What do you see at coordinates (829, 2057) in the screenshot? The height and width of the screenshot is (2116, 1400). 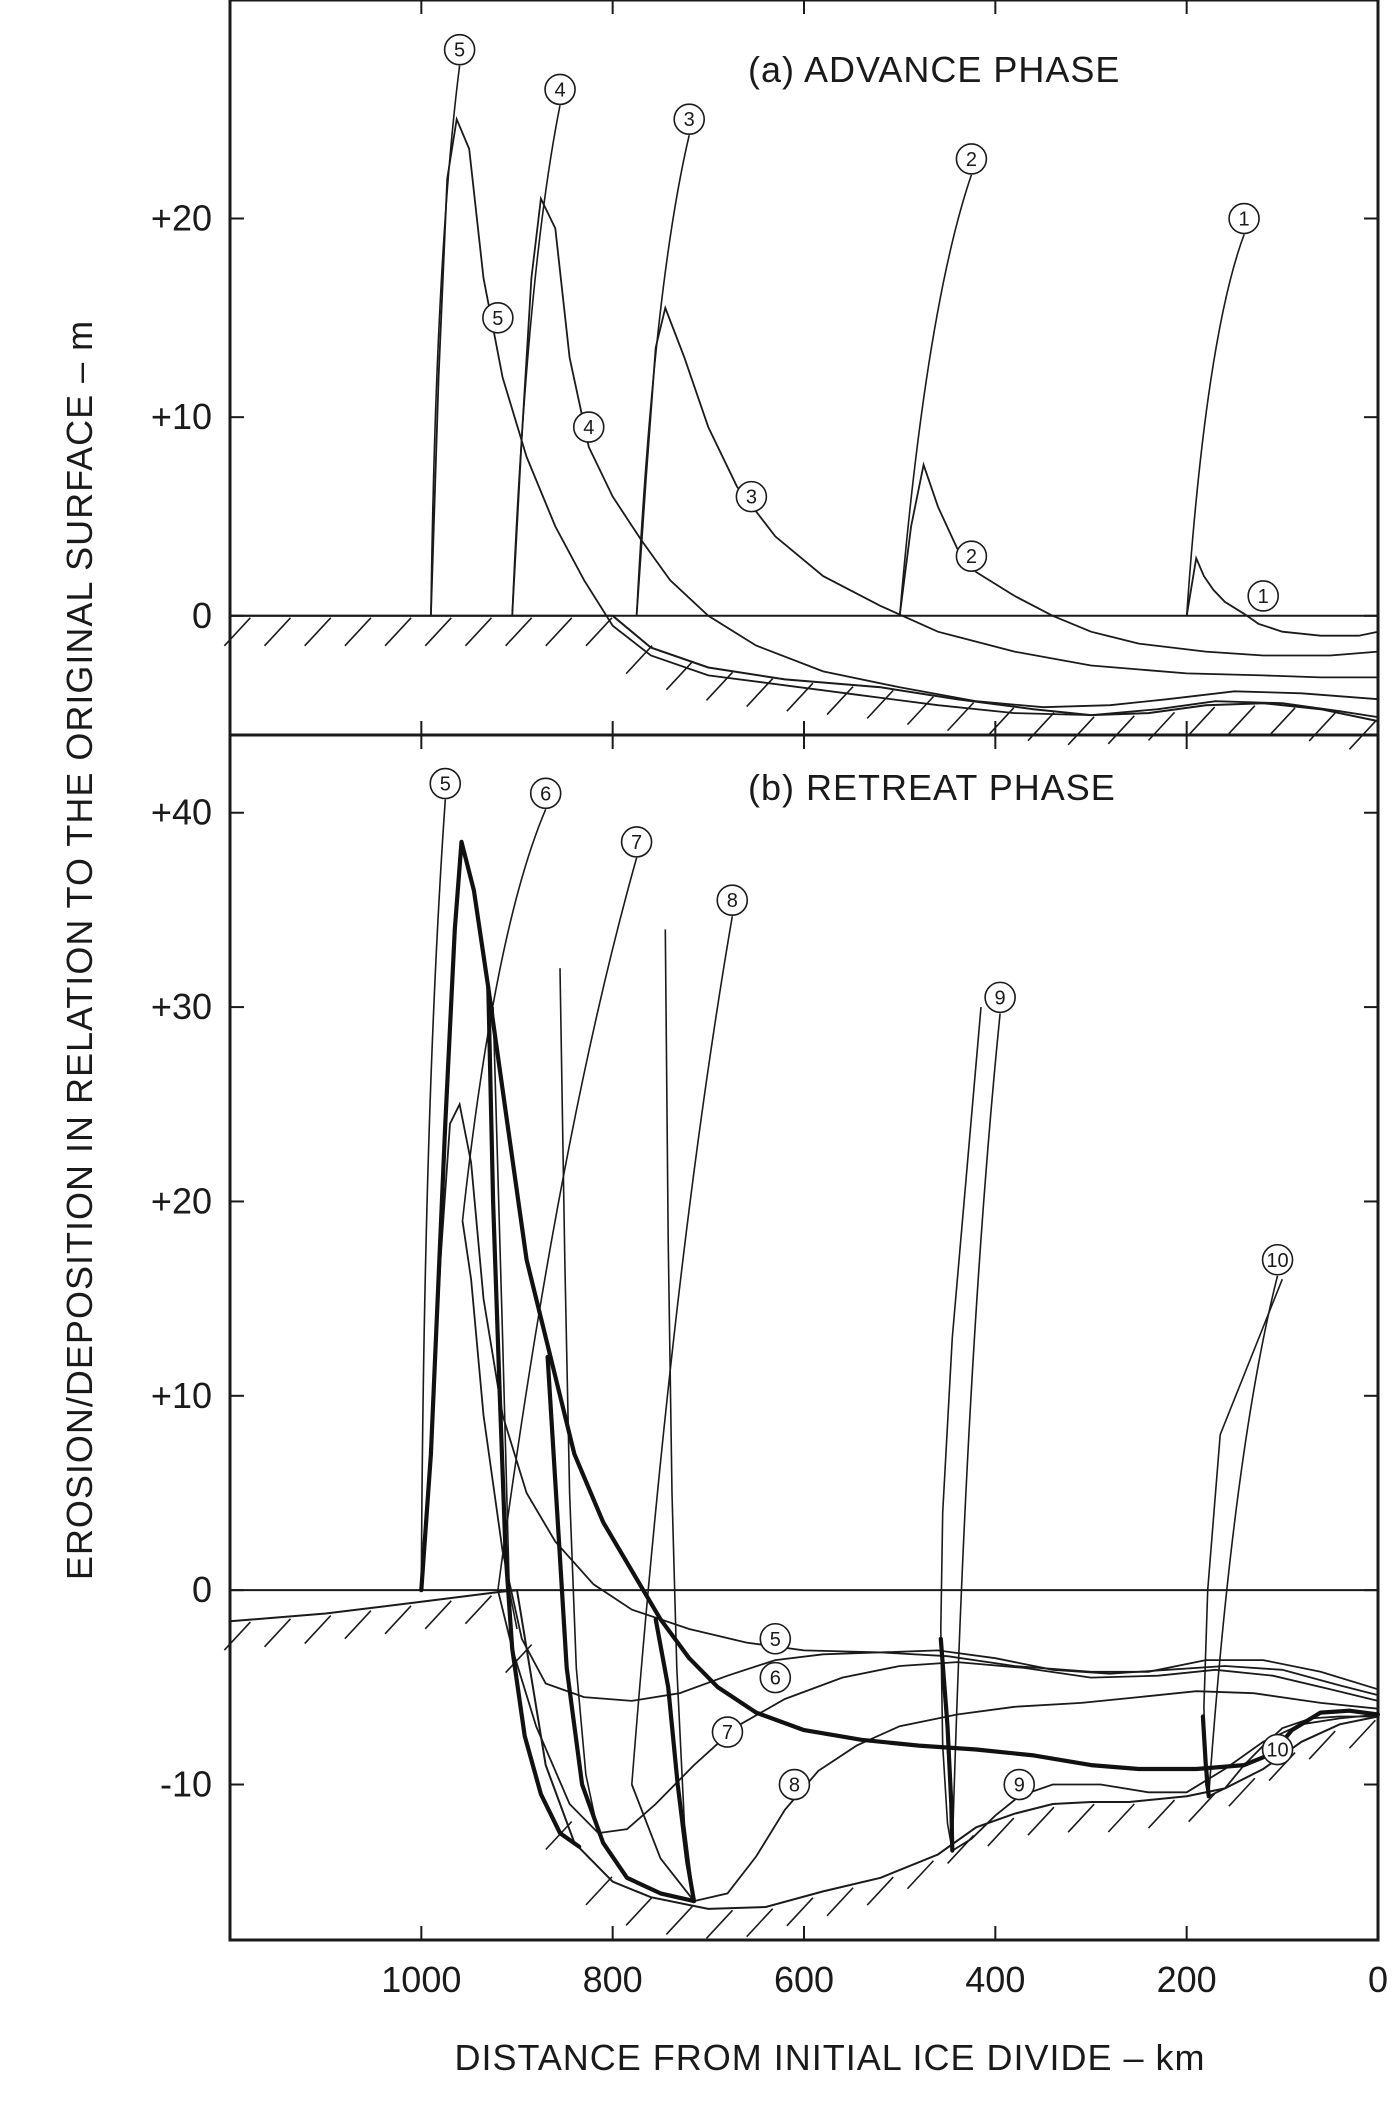 I see `x-axis-title: DISTANCE FROM INITIAL ICE DIVIDE – km` at bounding box center [829, 2057].